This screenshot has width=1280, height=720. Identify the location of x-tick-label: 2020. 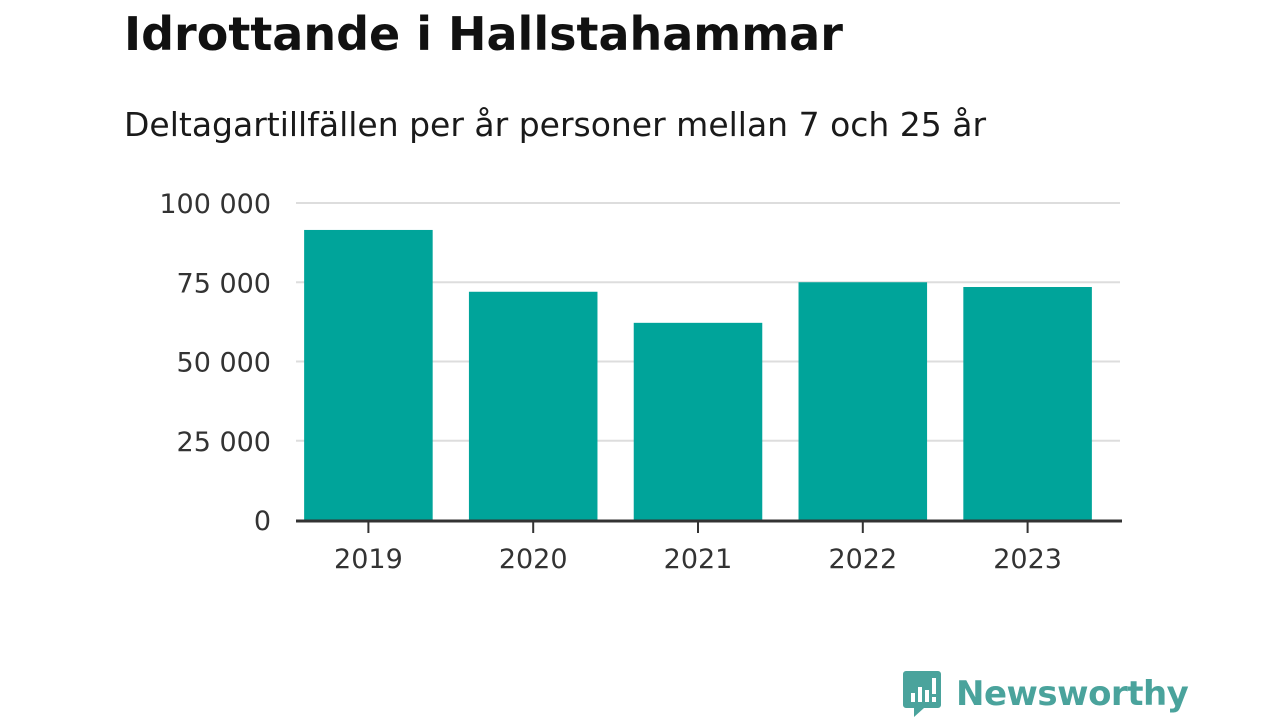
(533, 559).